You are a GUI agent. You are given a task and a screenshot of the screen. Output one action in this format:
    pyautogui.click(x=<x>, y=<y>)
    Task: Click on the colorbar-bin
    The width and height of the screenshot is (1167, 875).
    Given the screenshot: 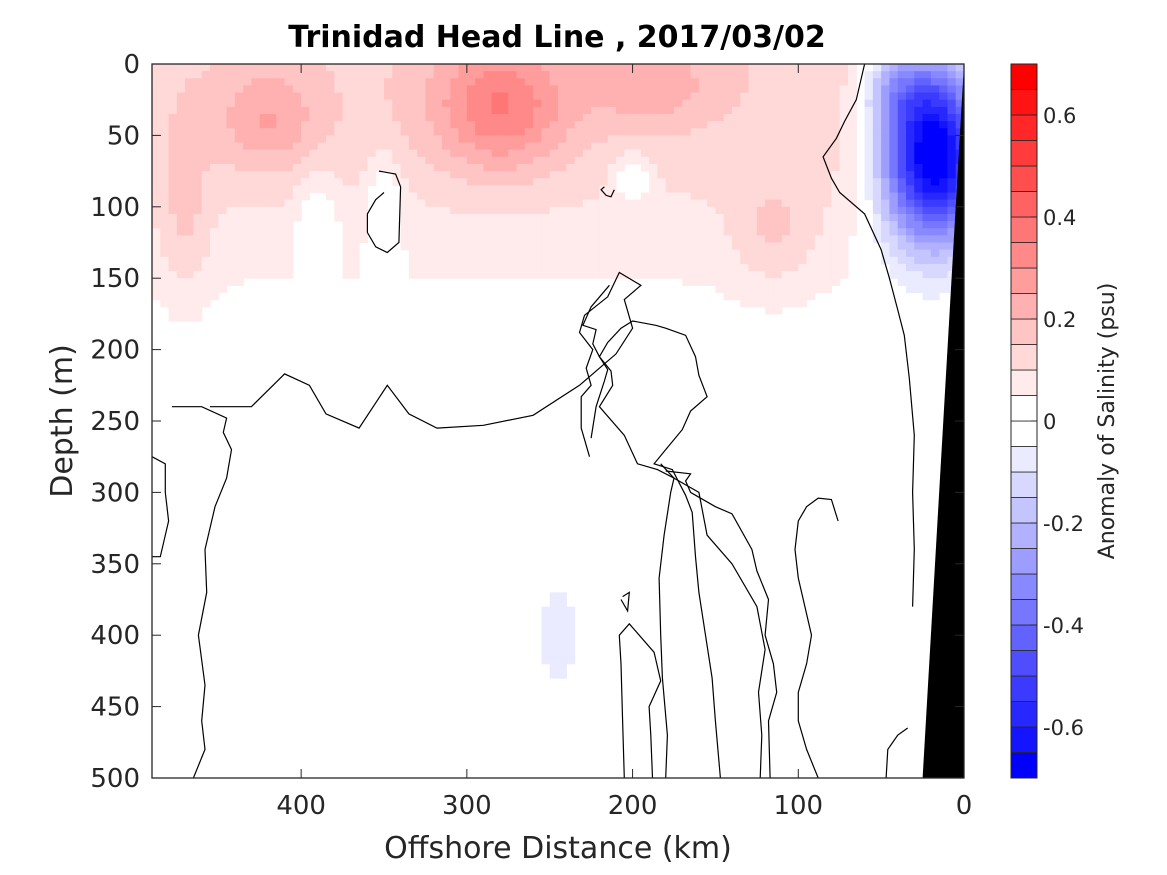 What is the action you would take?
    pyautogui.click(x=1024, y=280)
    